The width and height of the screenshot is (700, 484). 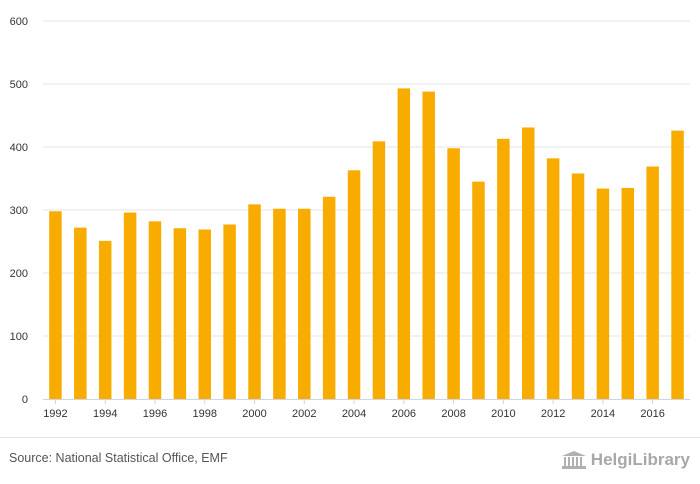 What do you see at coordinates (404, 243) in the screenshot?
I see `bar-2006` at bounding box center [404, 243].